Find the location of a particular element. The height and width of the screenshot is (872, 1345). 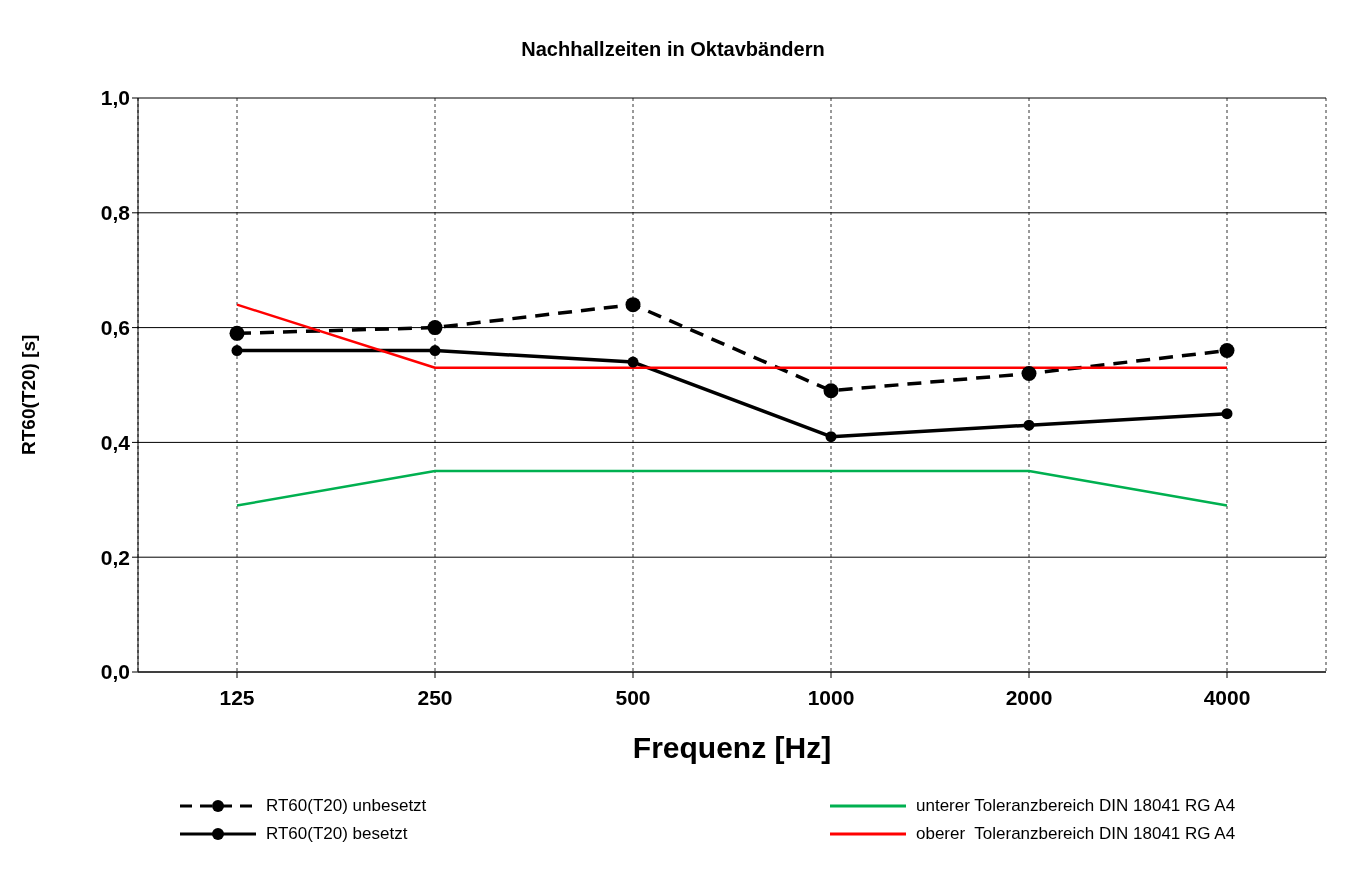

y-tick-label: 1,0 is located at coordinates (115, 98).